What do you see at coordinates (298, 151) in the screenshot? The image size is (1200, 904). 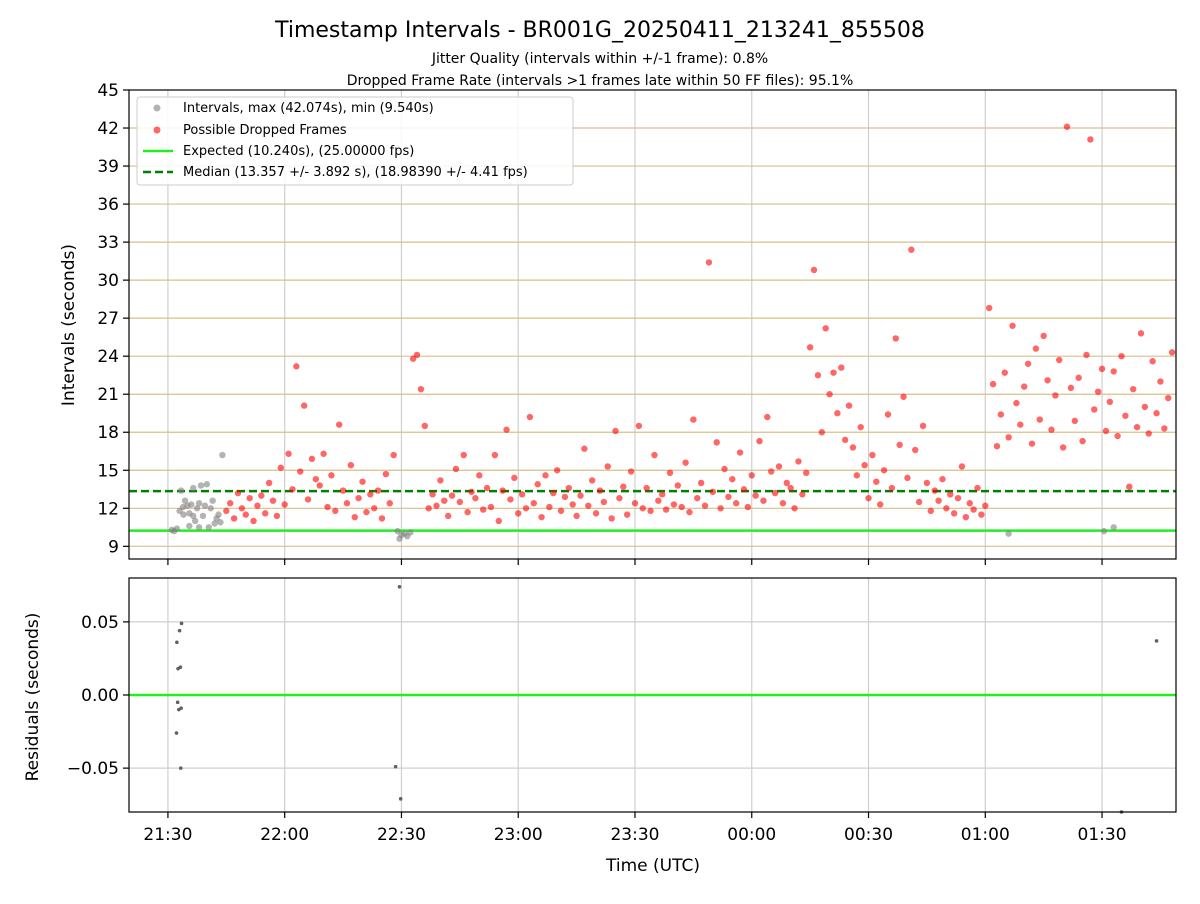 I see `legend-label-expected: Expected (10.240s), (25.00000 fps)` at bounding box center [298, 151].